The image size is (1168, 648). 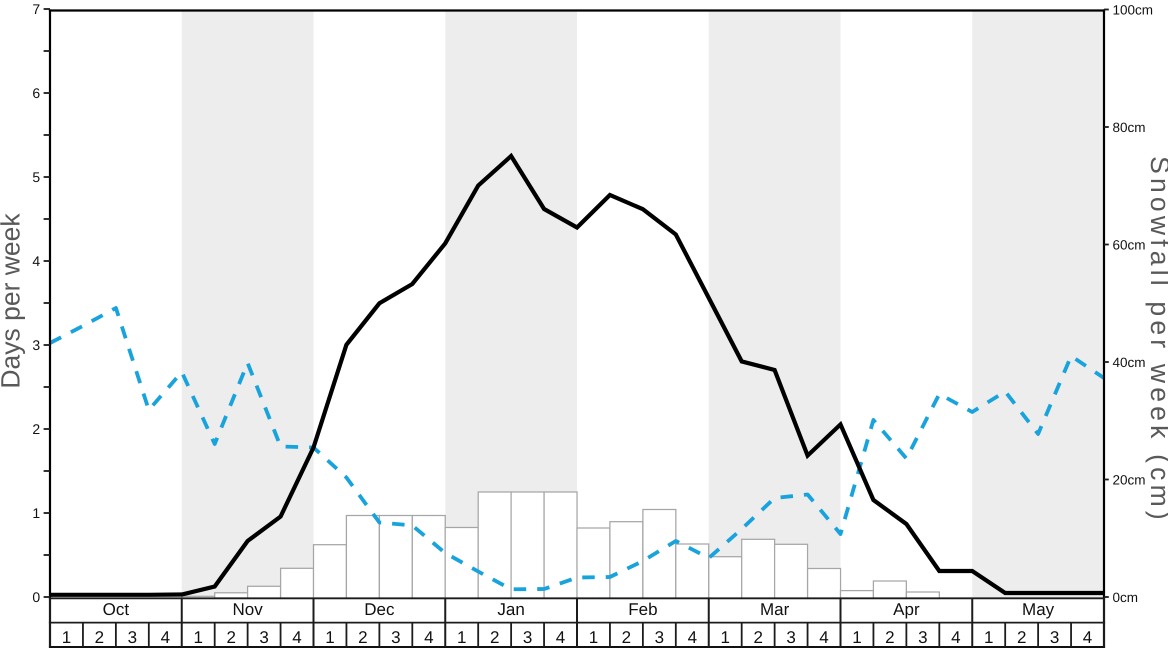 I want to click on svg-text: 40cm, so click(x=1129, y=362).